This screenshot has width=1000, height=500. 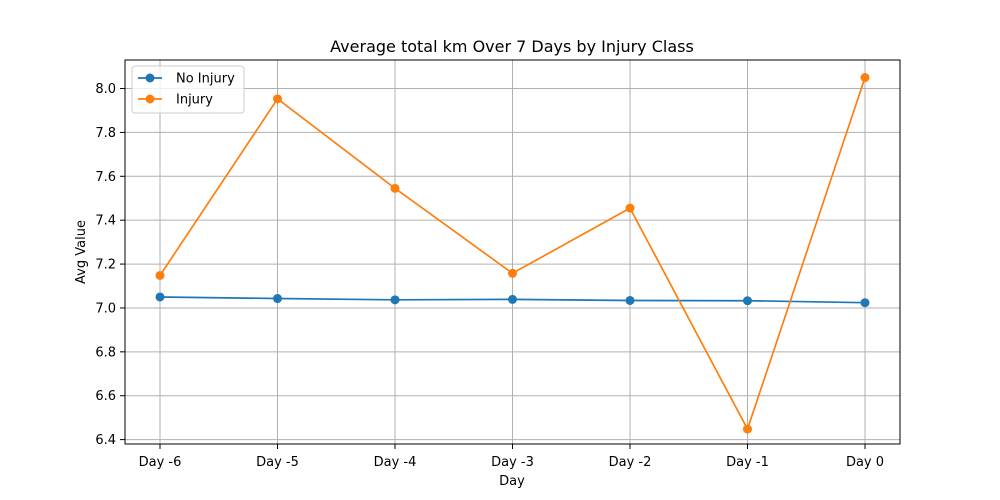 What do you see at coordinates (277, 462) in the screenshot?
I see `x-tick-label: Day -5` at bounding box center [277, 462].